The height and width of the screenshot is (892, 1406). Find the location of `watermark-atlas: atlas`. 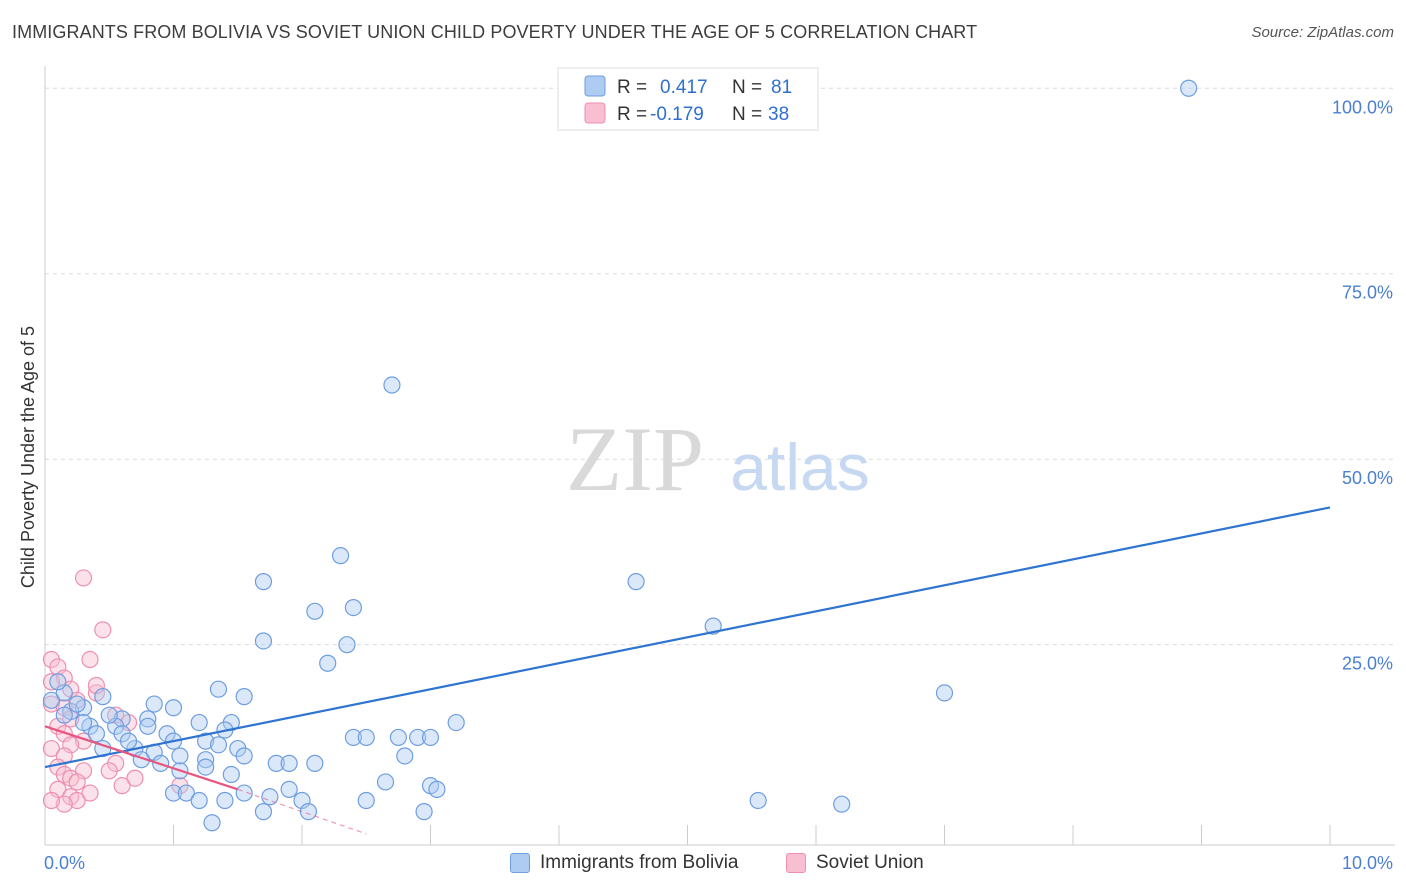

watermark-atlas: atlas is located at coordinates (799, 467).